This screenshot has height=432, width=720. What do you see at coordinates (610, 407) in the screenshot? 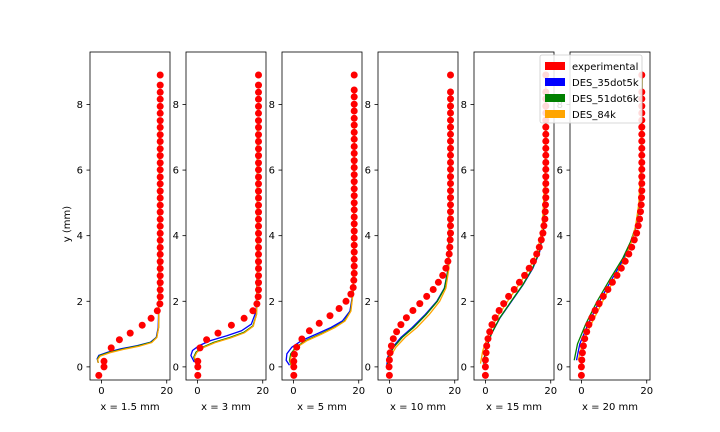
I see `x-axis-label: x = 20 mm` at bounding box center [610, 407].